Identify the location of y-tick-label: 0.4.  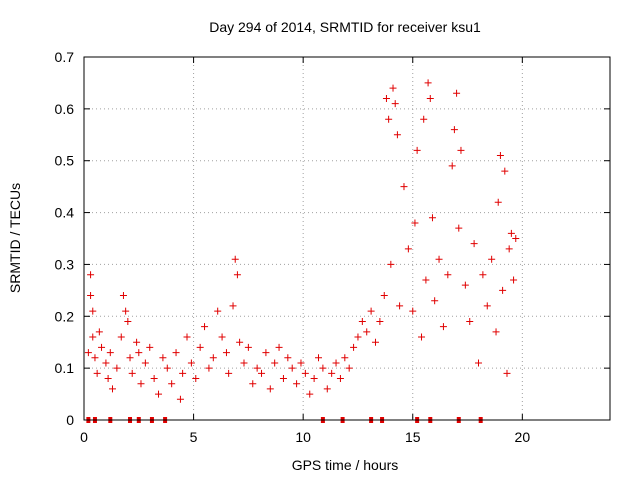
(65, 213).